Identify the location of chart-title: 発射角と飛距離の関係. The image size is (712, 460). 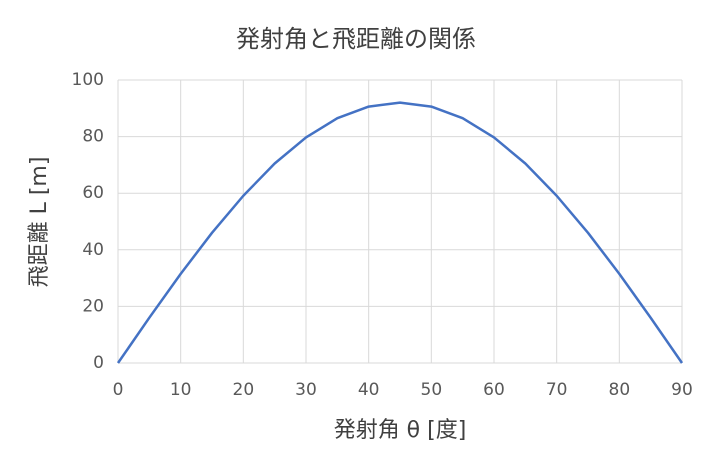
(356, 39).